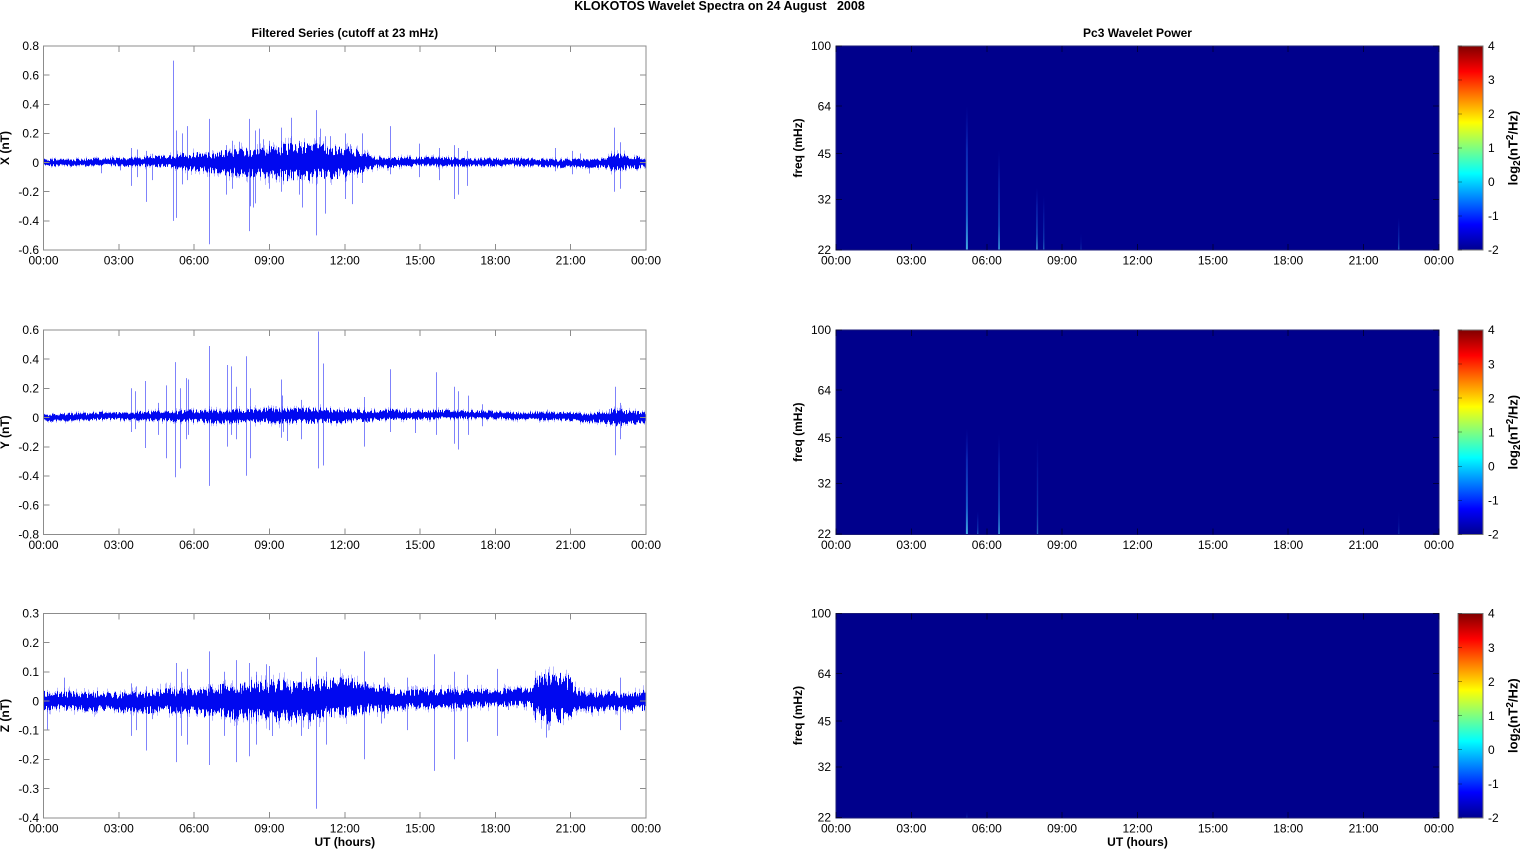 The width and height of the screenshot is (1526, 851). I want to click on svg-text: -0.3, so click(28, 789).